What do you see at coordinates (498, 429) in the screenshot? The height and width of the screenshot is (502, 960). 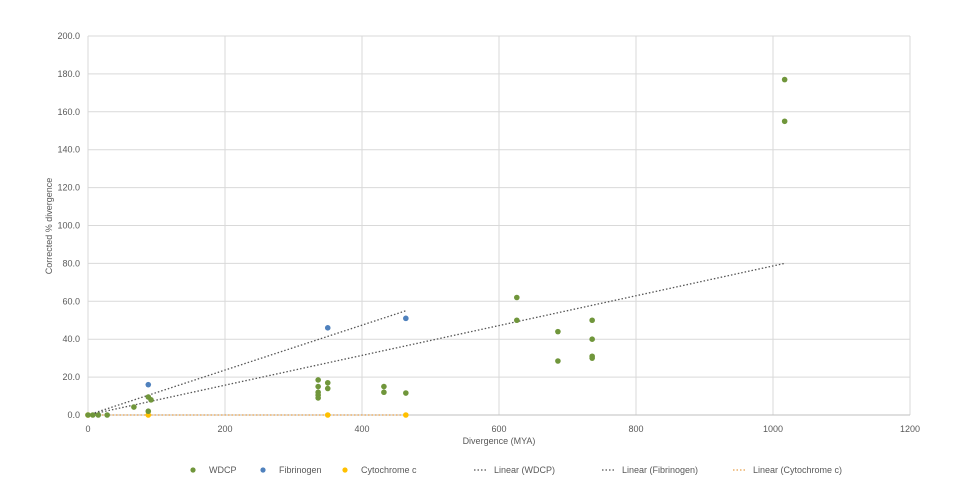 I see `x-tick-label: 600` at bounding box center [498, 429].